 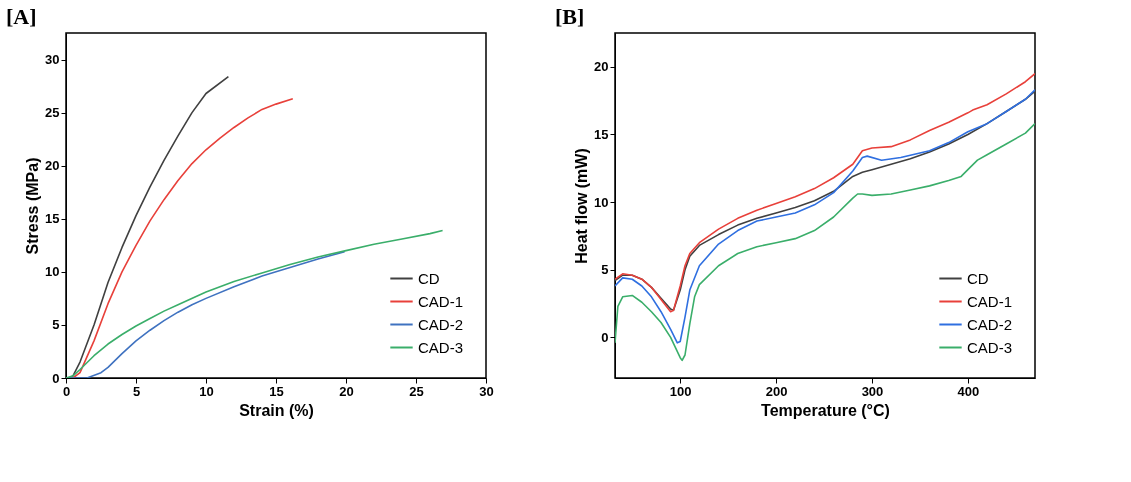 I want to click on x-axis-title: Strain (%), so click(x=276, y=410).